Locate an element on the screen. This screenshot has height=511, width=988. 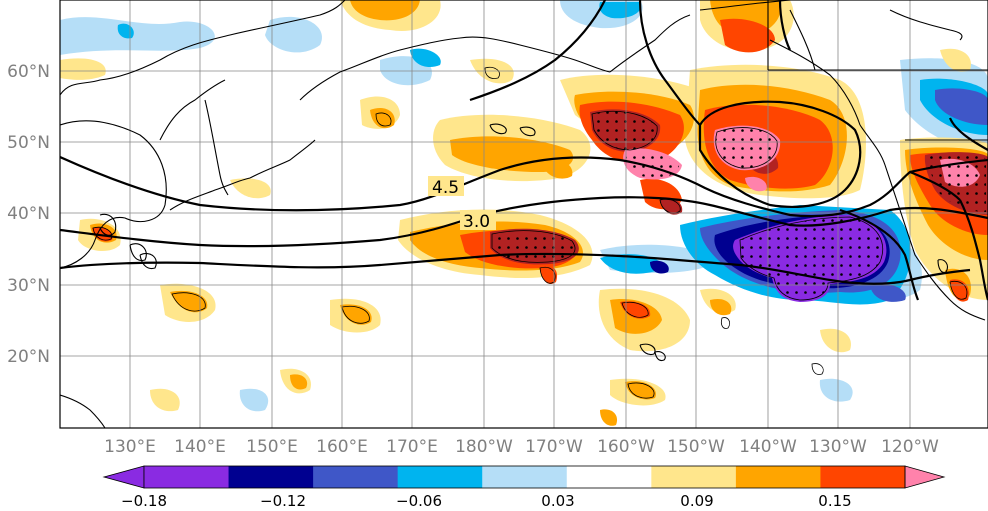
colorbar-tick-label: −0.18 is located at coordinates (144, 501).